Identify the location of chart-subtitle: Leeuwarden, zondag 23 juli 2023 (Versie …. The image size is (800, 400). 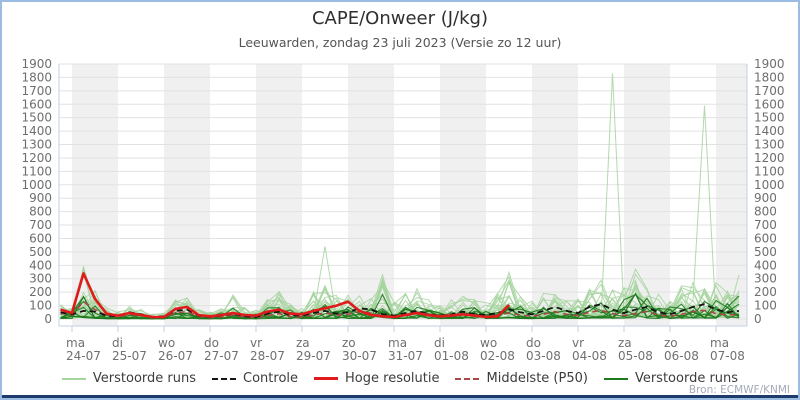
(400, 42).